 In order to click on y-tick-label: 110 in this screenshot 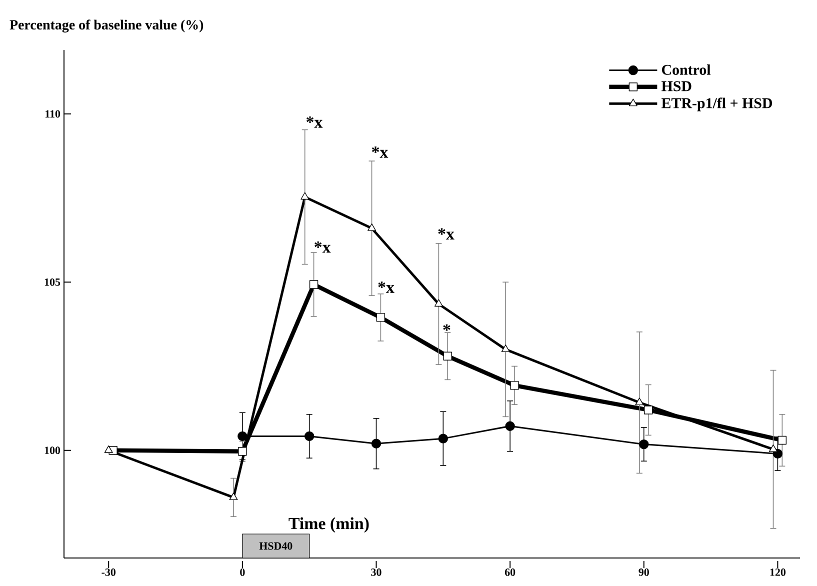, I will do `click(53, 114)`.